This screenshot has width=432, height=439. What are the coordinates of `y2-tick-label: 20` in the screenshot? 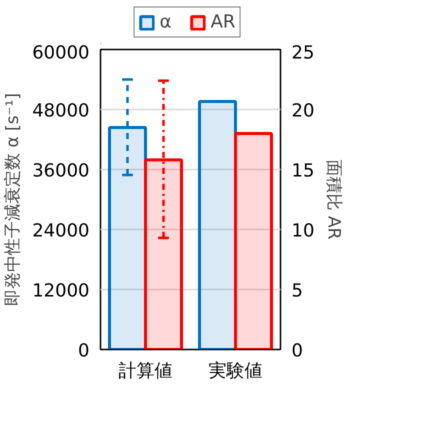 It's located at (303, 111).